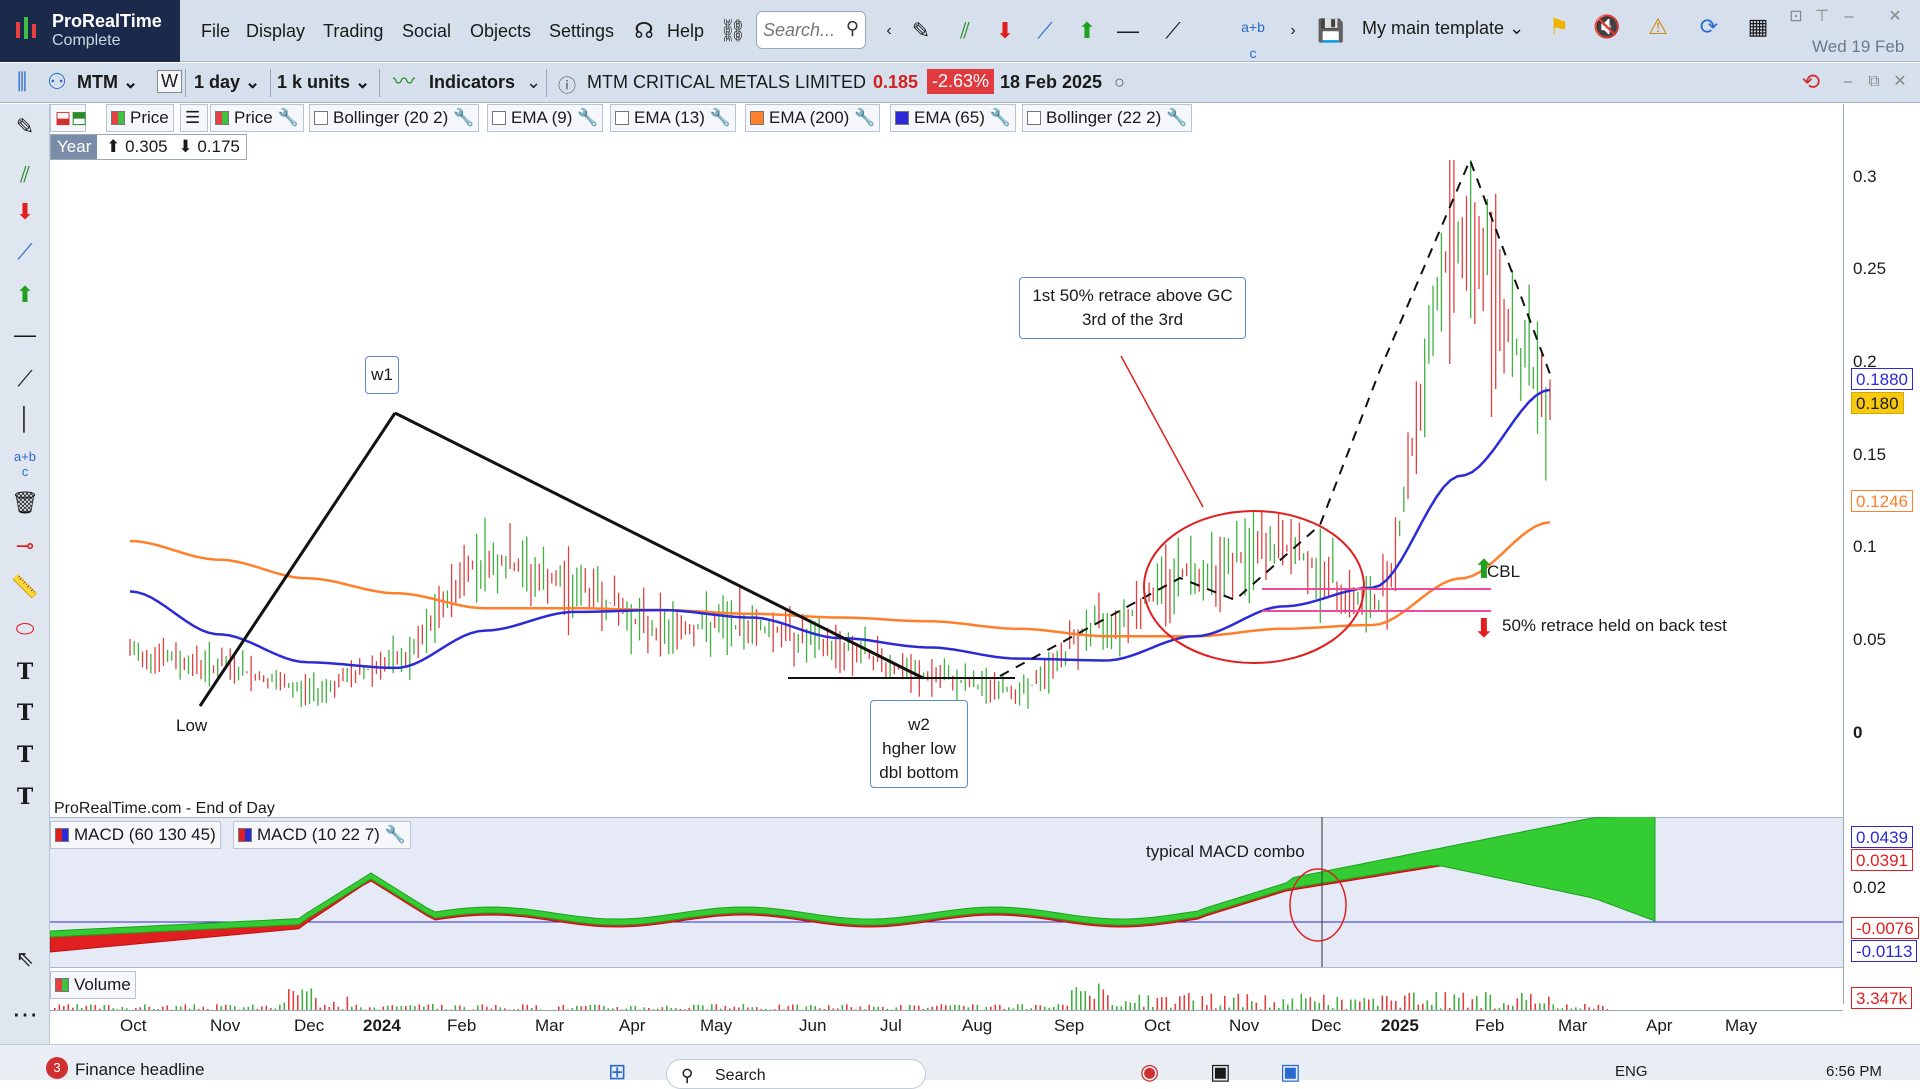 The width and height of the screenshot is (1920, 1089). I want to click on menu-settings: Settings, so click(581, 31).